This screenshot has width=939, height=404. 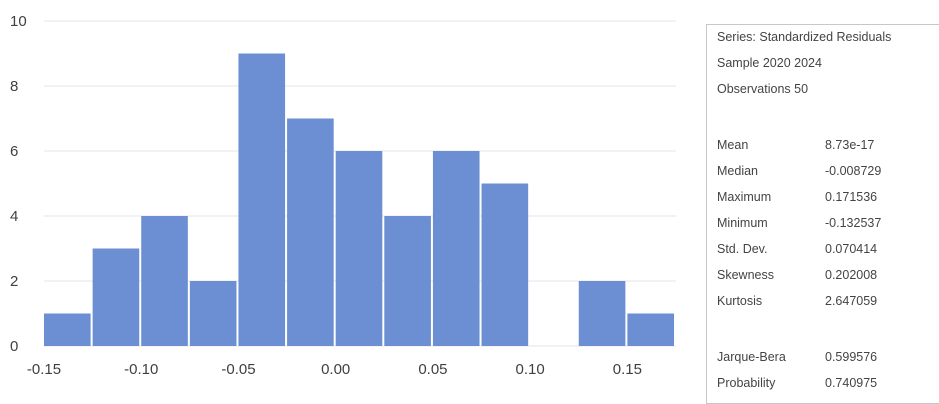 I want to click on stat-value: 0.740975, so click(x=851, y=383).